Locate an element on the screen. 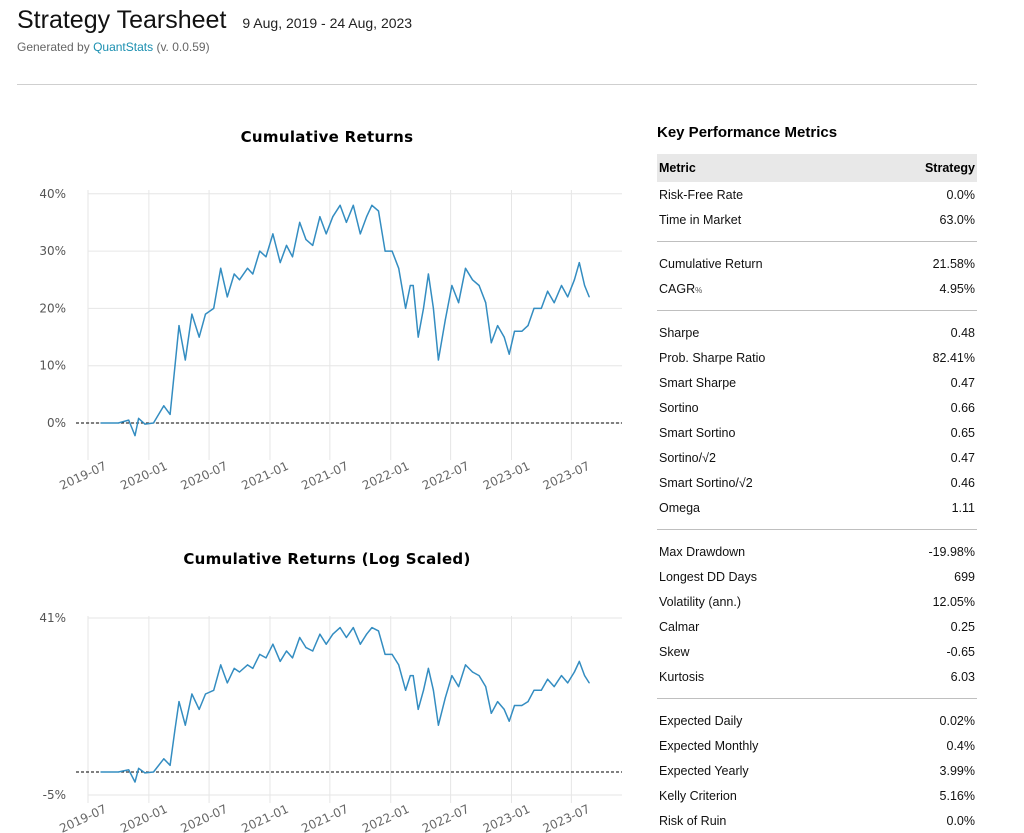 The width and height of the screenshot is (1024, 833). metric-row: Smart Sortino 0.65 is located at coordinates (817, 432).